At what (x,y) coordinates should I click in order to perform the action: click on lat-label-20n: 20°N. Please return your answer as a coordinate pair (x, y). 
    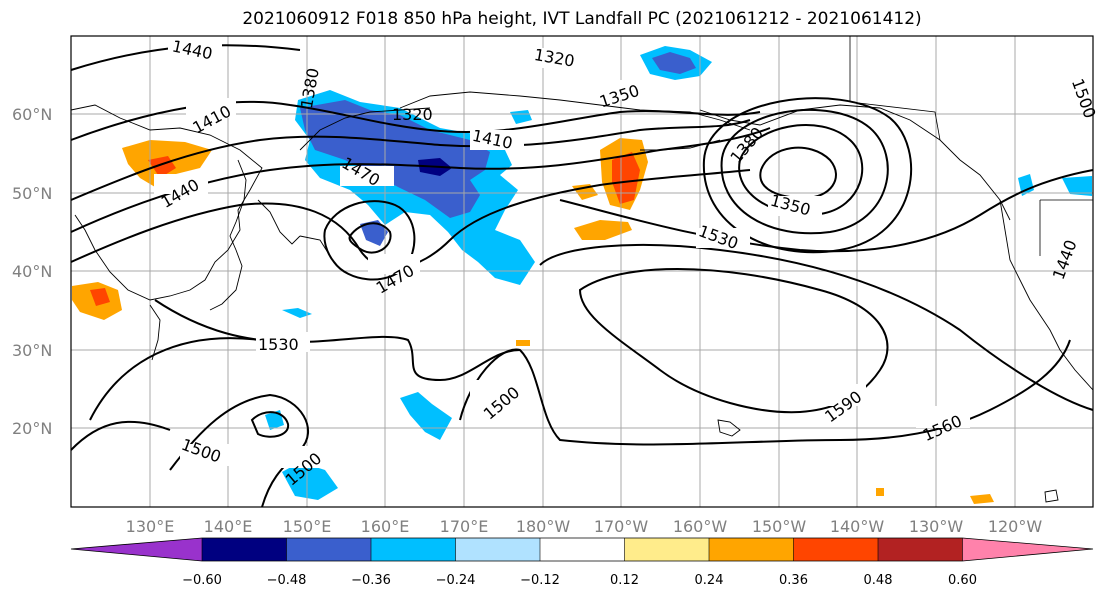
    Looking at the image, I should click on (32, 428).